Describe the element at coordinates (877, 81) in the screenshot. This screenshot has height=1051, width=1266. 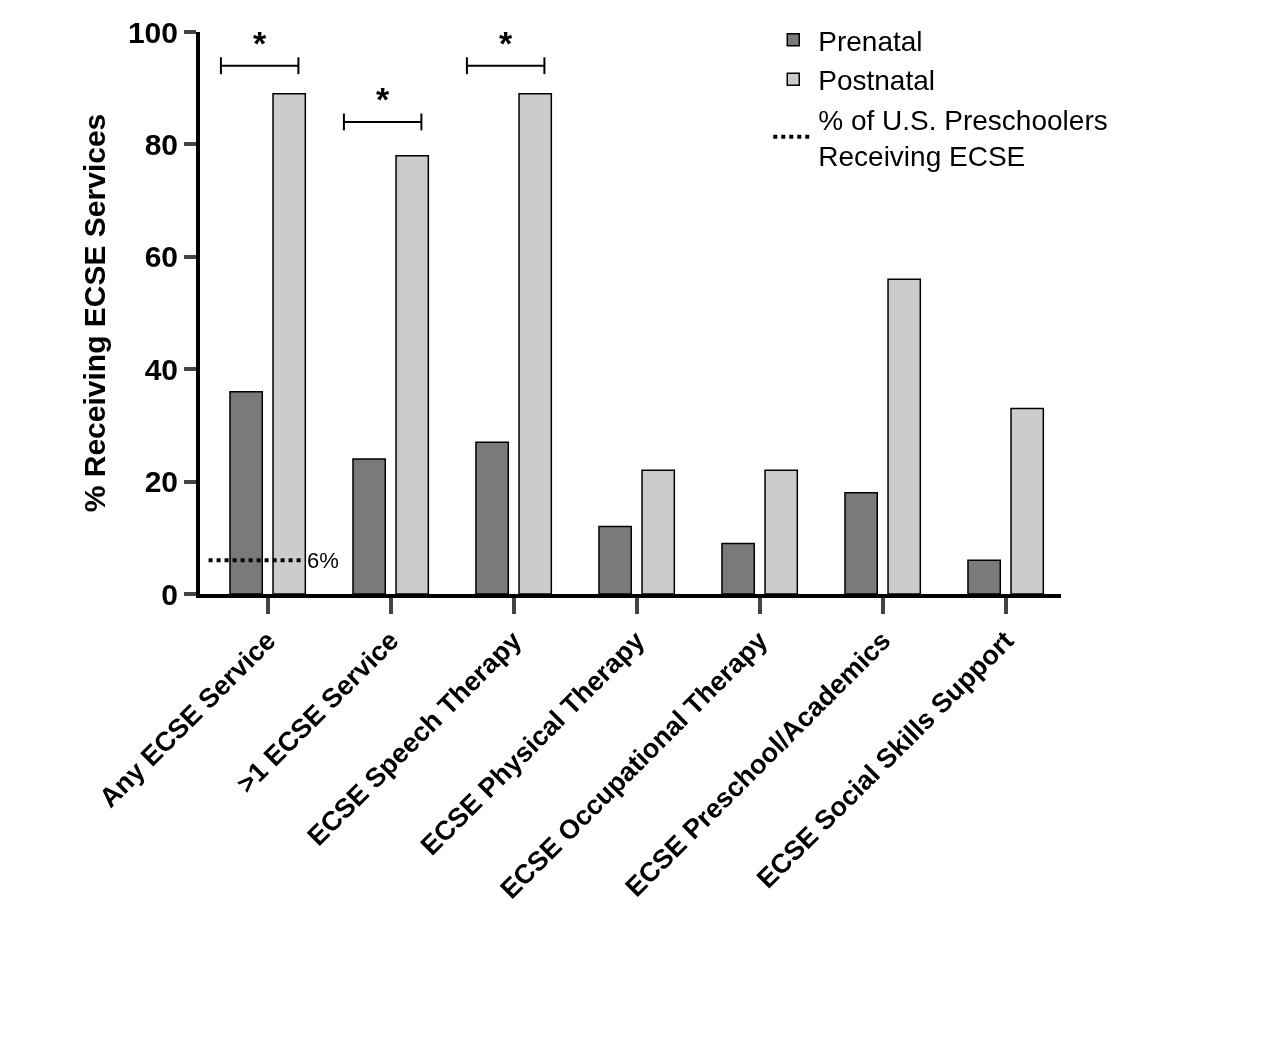
I see `legend-label: Postnatal` at that location.